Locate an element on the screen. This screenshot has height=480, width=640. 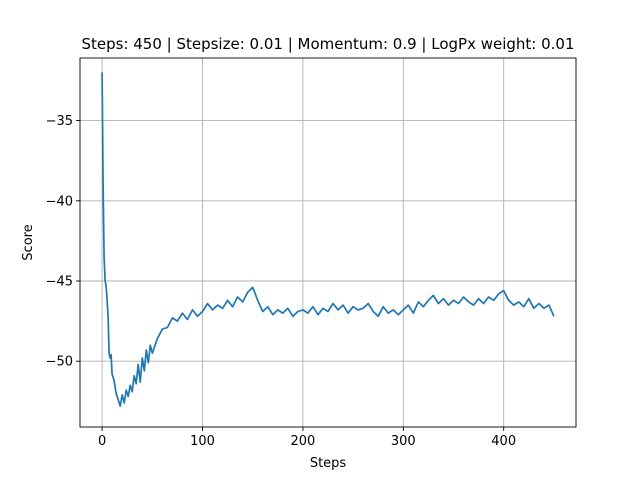
x-tick-label: 400 is located at coordinates (503, 441).